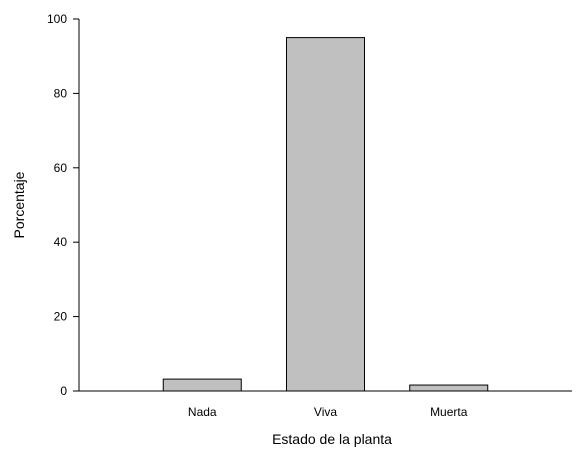 This screenshot has height=451, width=586. What do you see at coordinates (61, 317) in the screenshot?
I see `y-tick-label-20: 20` at bounding box center [61, 317].